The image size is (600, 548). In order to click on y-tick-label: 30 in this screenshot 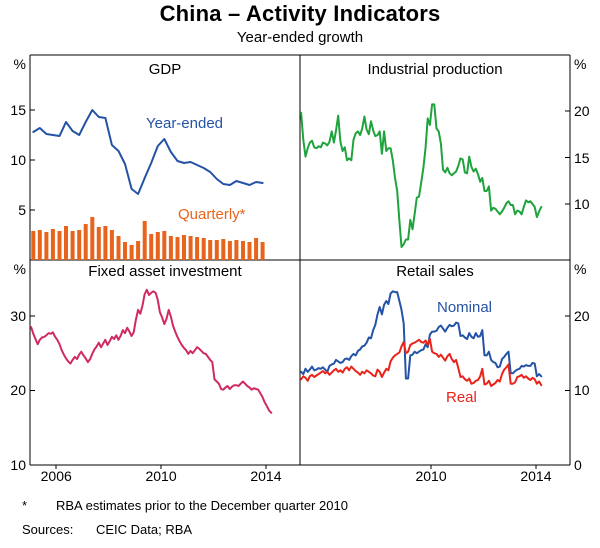, I will do `click(18, 315)`.